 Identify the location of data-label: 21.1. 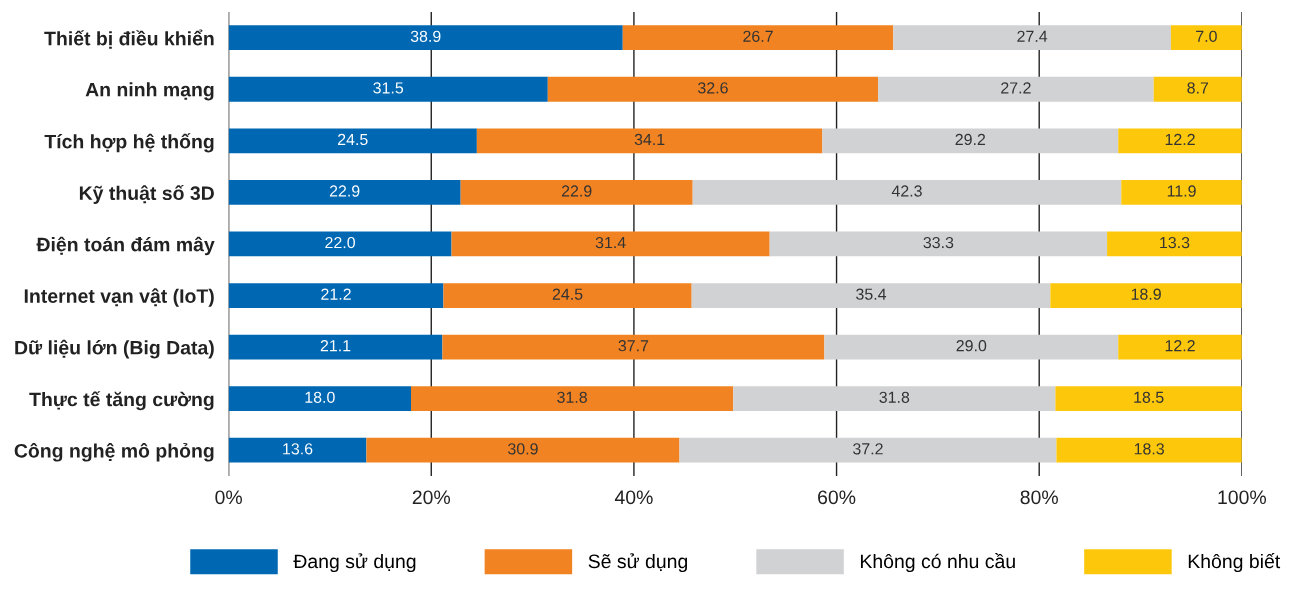
(335, 346).